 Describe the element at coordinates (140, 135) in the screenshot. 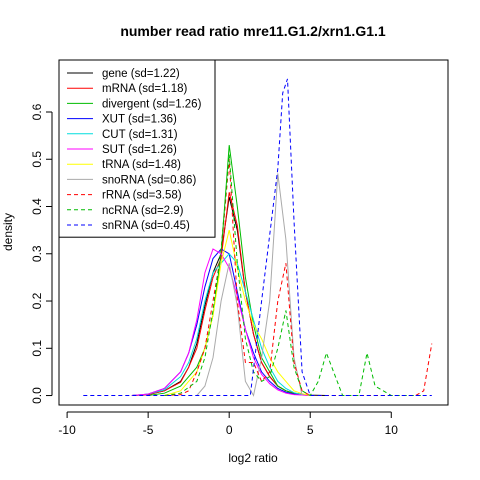

I see `legend-label: CUT (sd=1.31)` at that location.